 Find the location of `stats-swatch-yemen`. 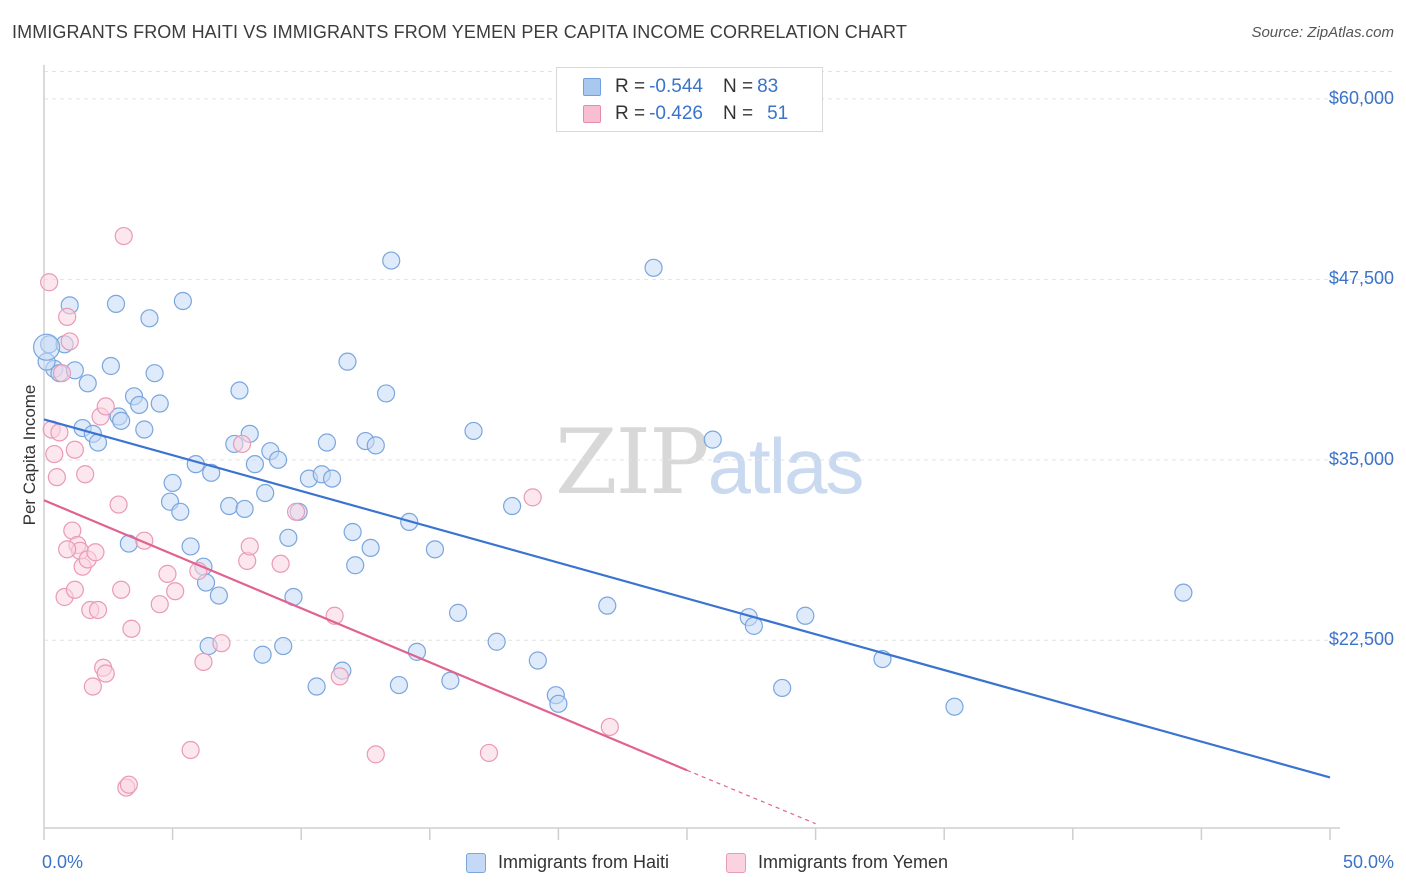

stats-swatch-yemen is located at coordinates (592, 114).